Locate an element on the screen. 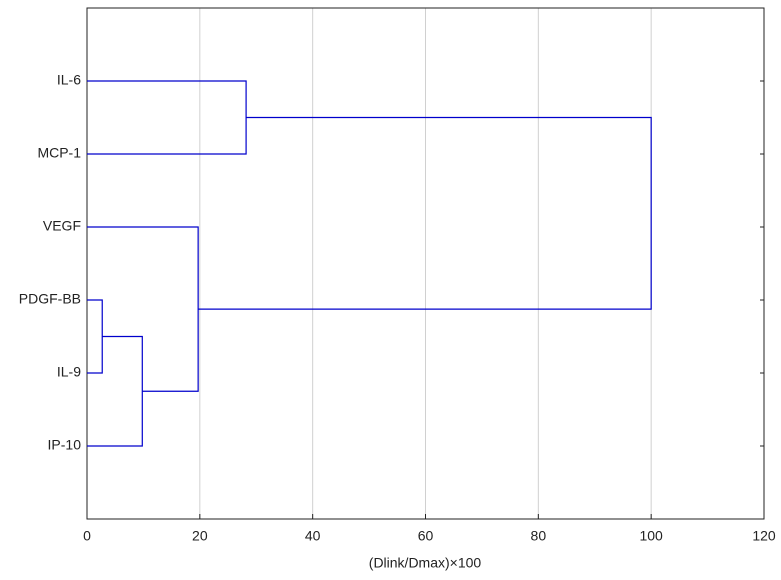  x-tick-label: 80 is located at coordinates (539, 536).